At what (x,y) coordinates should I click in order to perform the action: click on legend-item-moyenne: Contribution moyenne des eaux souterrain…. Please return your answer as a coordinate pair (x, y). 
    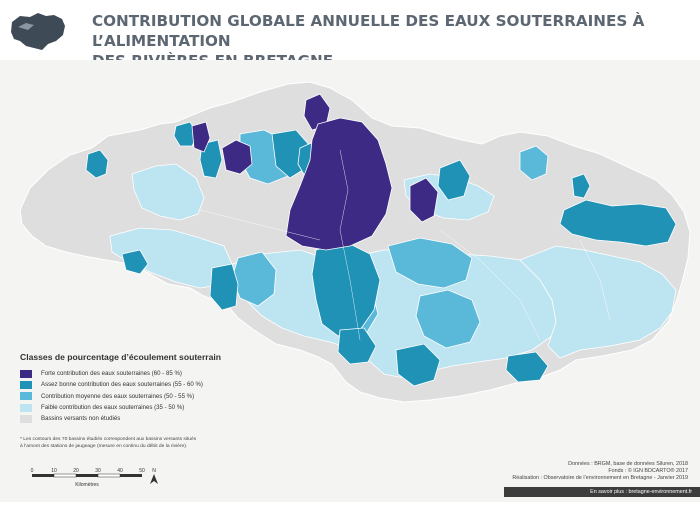
    Looking at the image, I should click on (170, 396).